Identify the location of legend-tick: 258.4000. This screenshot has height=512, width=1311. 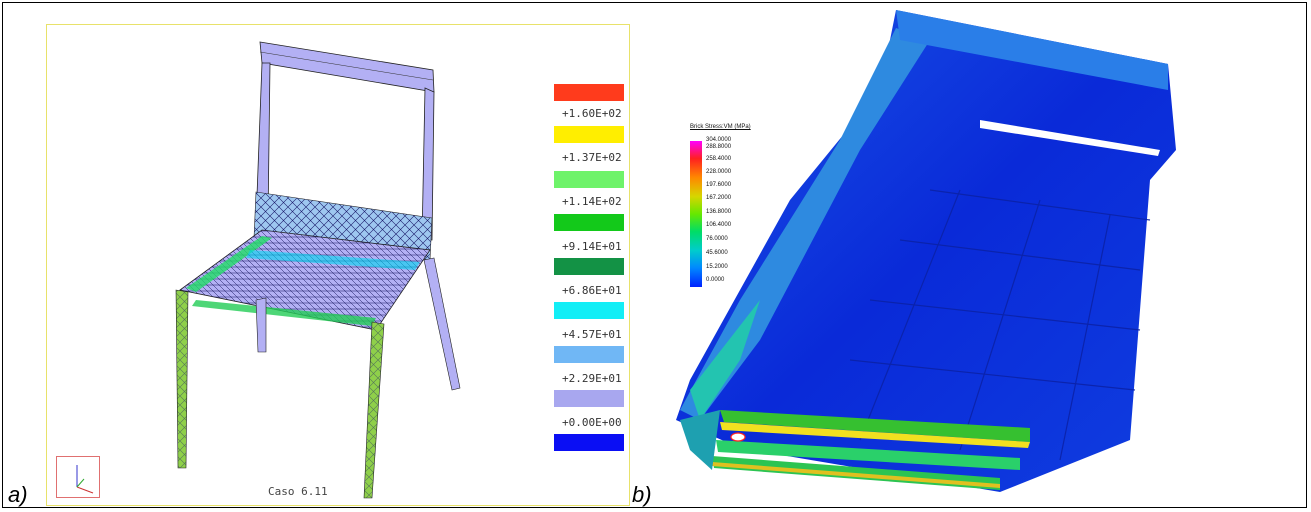
(719, 159).